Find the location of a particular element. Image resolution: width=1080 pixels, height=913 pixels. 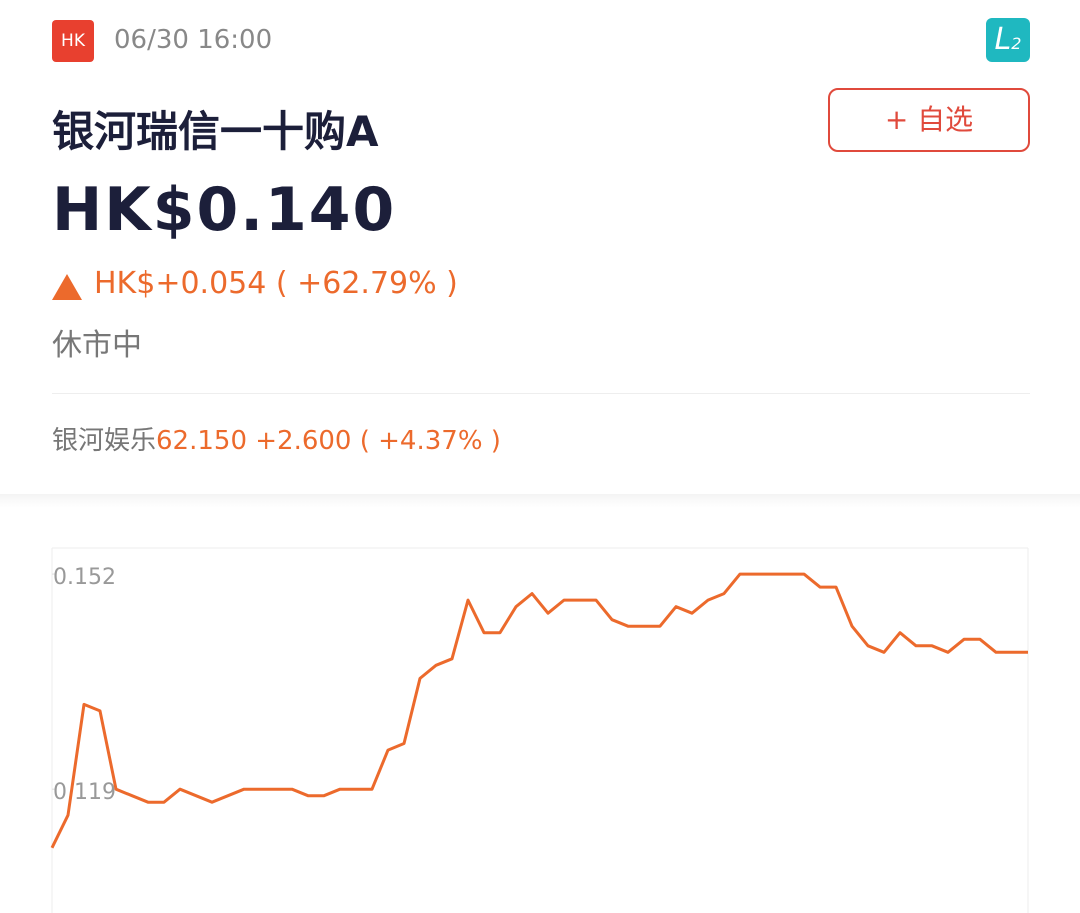

underlying-name: 银河娱乐 is located at coordinates (104, 441).